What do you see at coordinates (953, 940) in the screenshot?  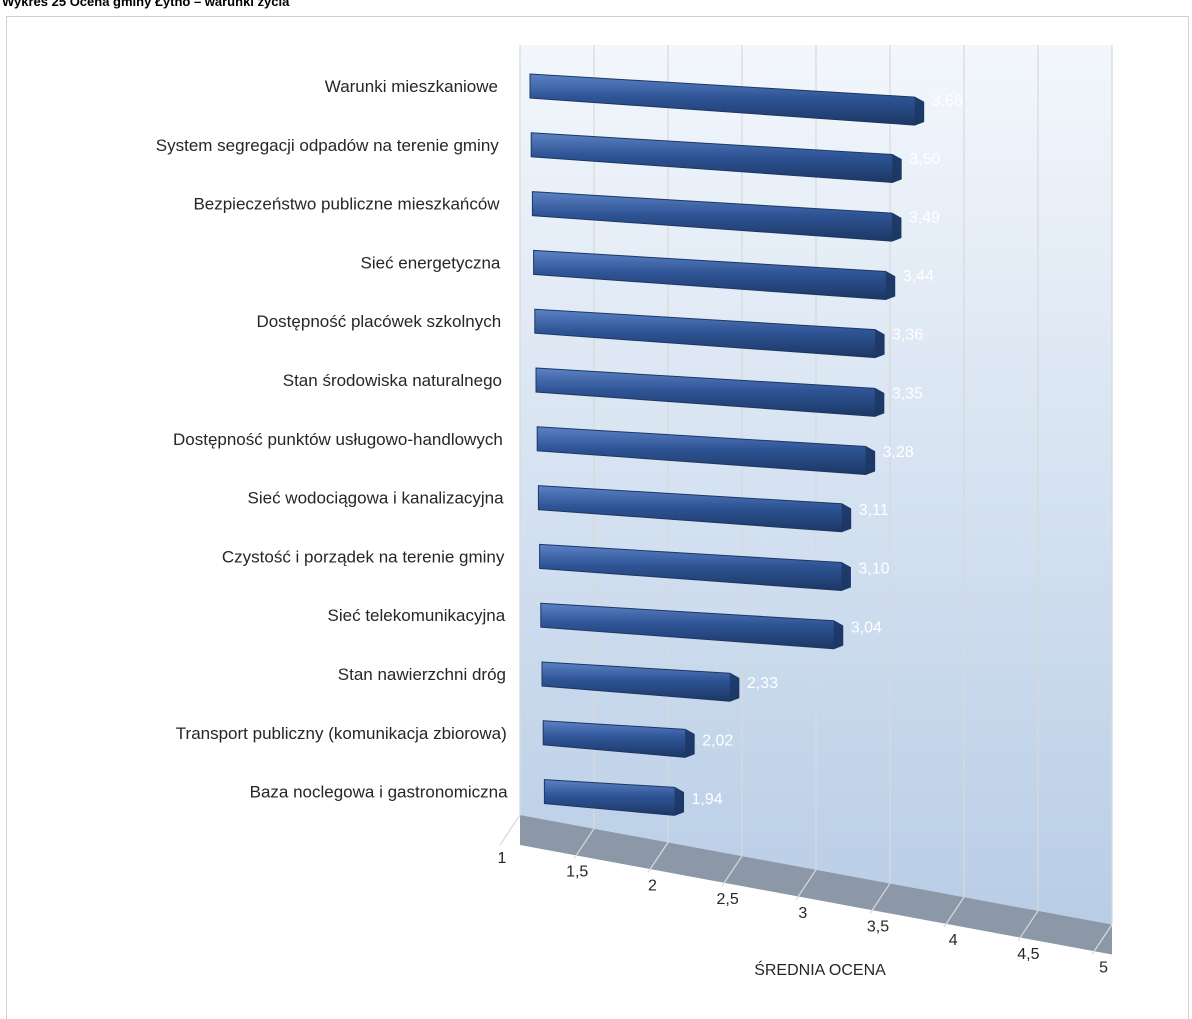 I see `tick-label: 4` at bounding box center [953, 940].